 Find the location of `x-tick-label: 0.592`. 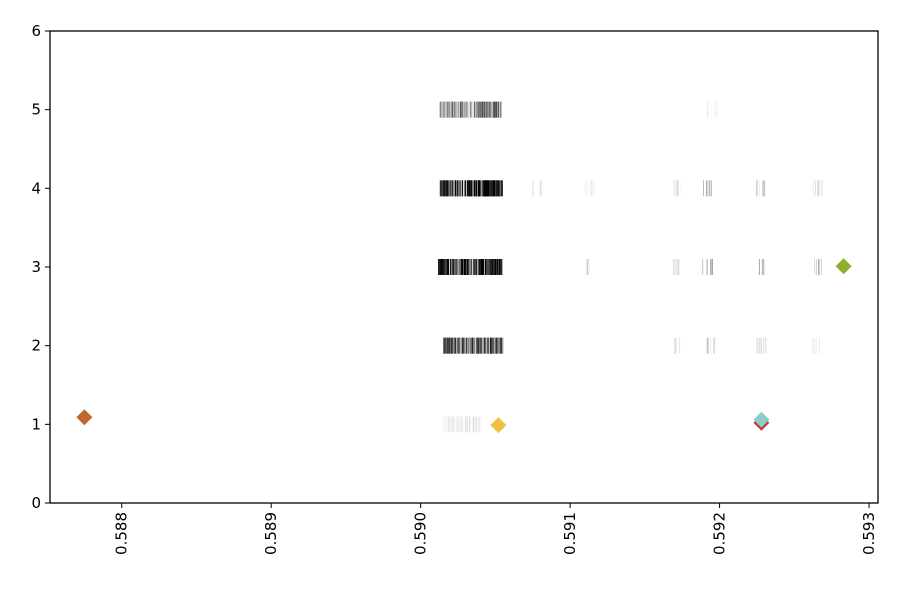

x-tick-label: 0.592 is located at coordinates (720, 533).